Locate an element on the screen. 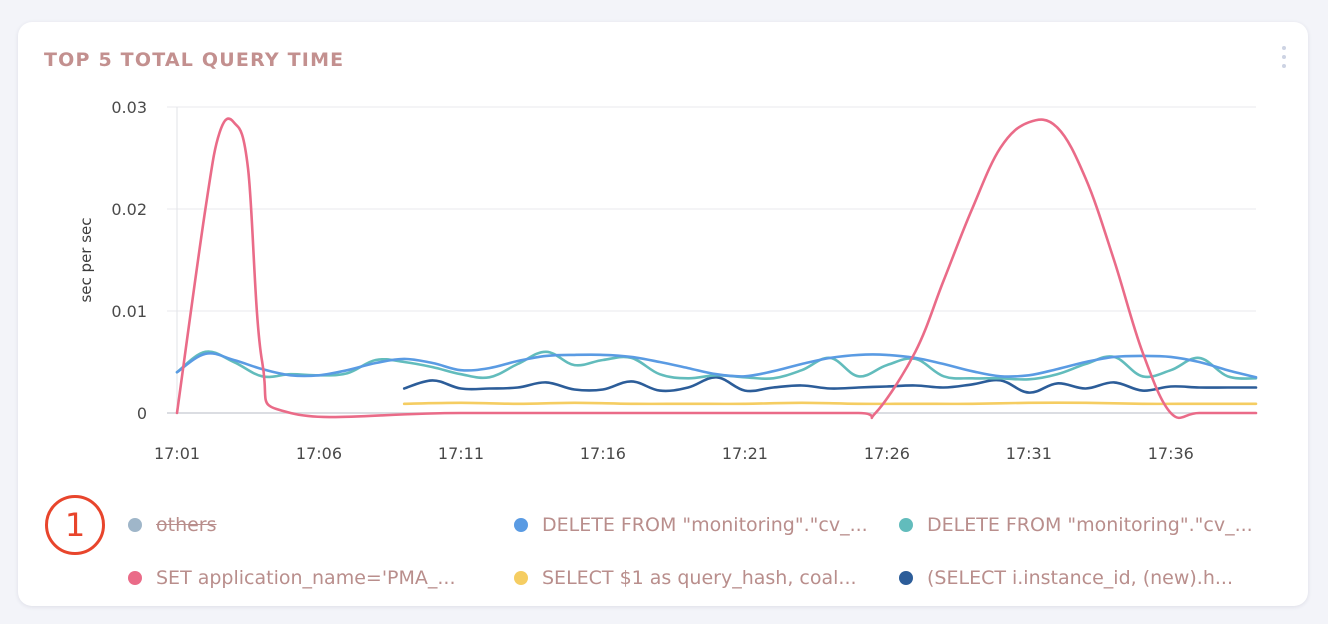 This screenshot has width=1328, height=624. x-tick-label: 17:26 is located at coordinates (887, 453).